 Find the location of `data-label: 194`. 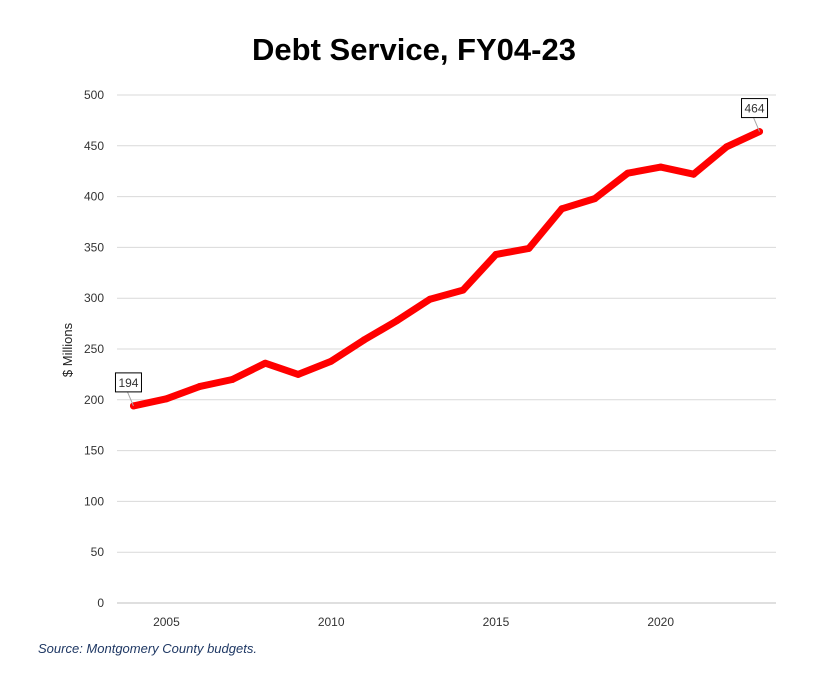

data-label: 194 is located at coordinates (128, 389).